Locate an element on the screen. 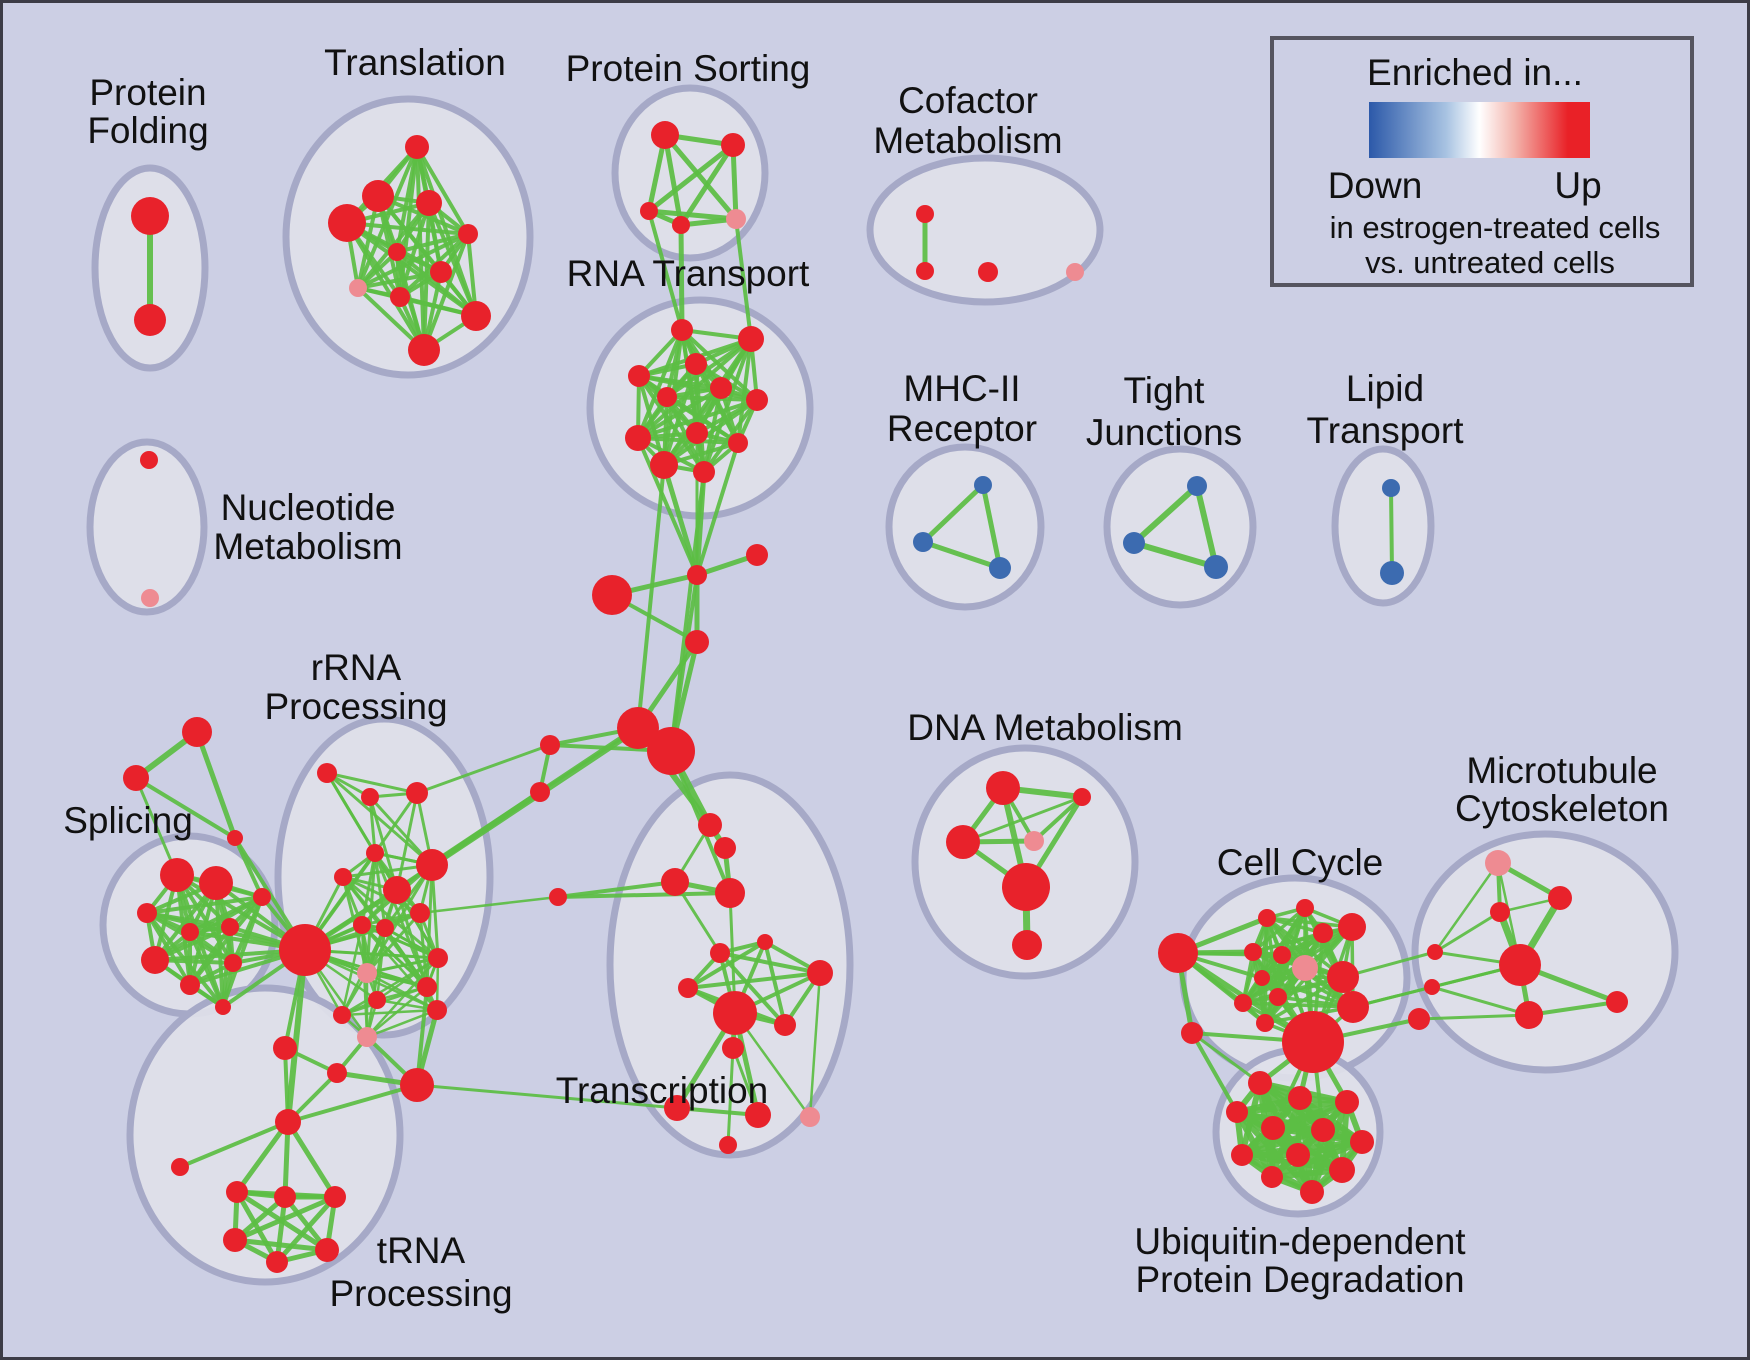 The width and height of the screenshot is (1750, 1360). node-M0 is located at coordinates (1498, 863).